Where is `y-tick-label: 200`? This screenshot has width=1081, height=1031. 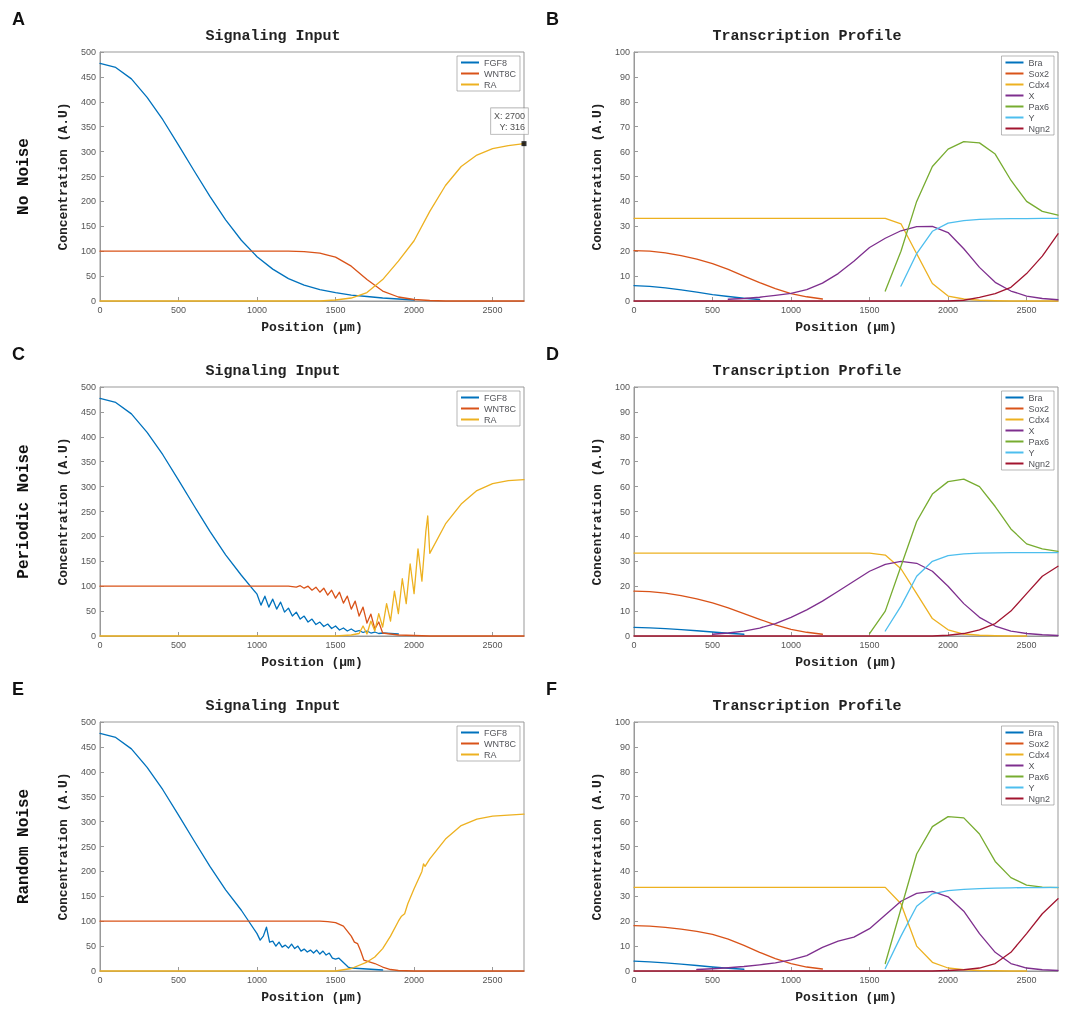
y-tick-label: 200 is located at coordinates (88, 536).